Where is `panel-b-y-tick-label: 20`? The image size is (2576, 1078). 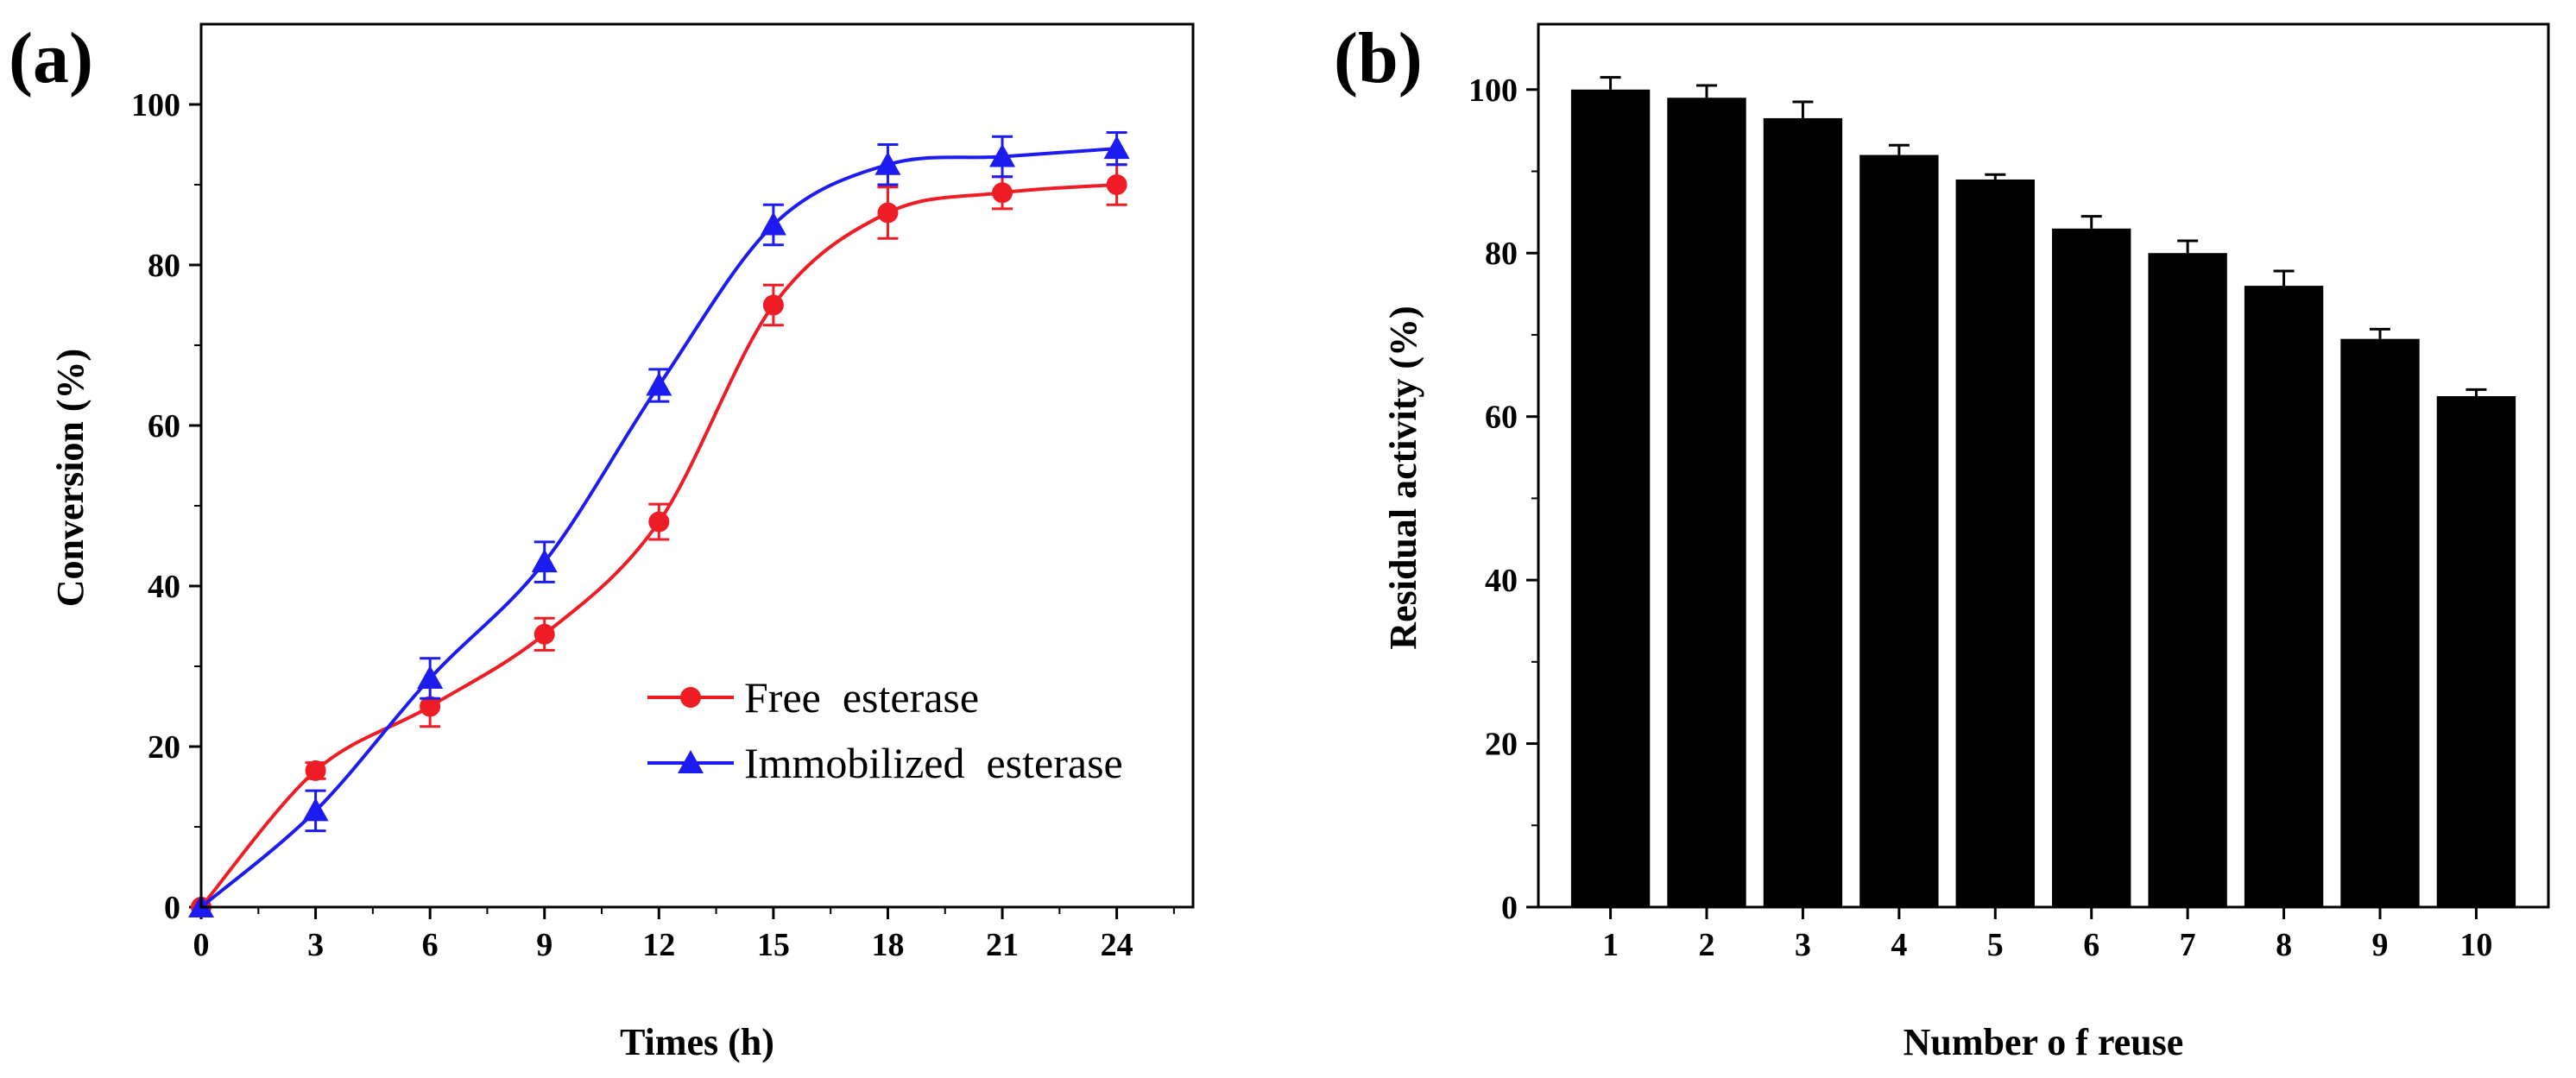
panel-b-y-tick-label: 20 is located at coordinates (1501, 745).